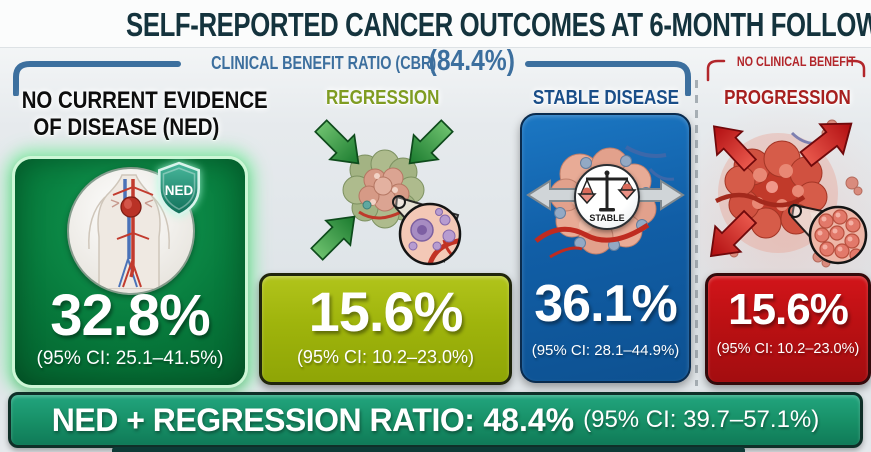 This screenshot has height=452, width=871. I want to click on cbr-label: CLINICAL BENEFIT RATIO (CBR), so click(324, 63).